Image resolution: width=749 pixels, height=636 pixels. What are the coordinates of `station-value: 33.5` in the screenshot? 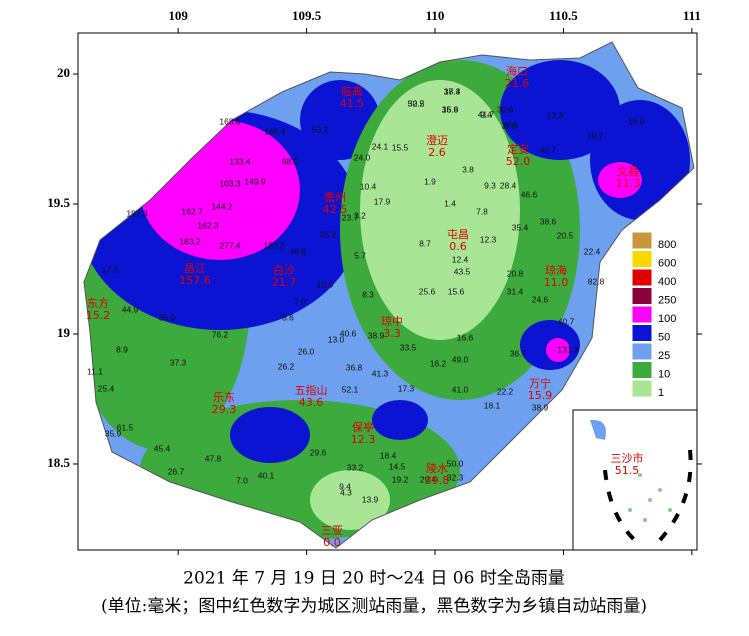 It's located at (408, 347).